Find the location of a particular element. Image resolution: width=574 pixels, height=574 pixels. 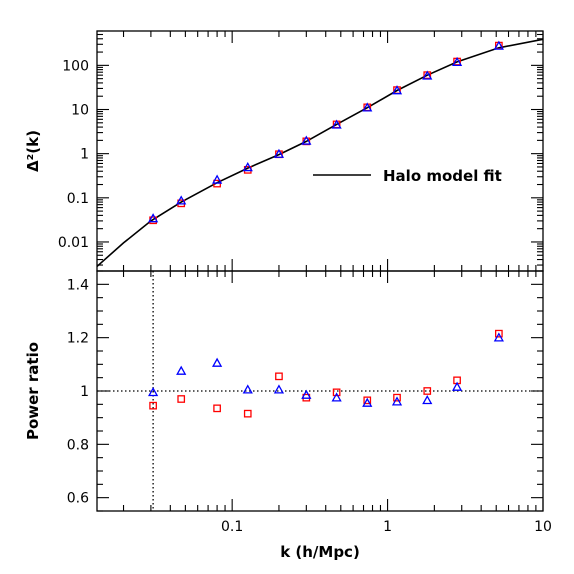

bottom-y-tick-label: 1.4 is located at coordinates (78, 285).